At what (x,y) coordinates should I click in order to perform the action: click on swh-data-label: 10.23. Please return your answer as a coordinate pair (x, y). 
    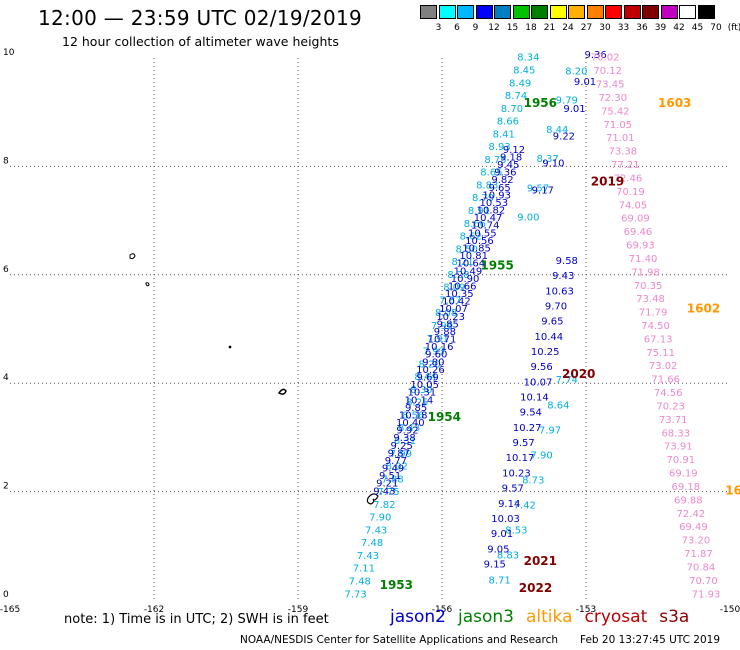
    Looking at the image, I should click on (516, 473).